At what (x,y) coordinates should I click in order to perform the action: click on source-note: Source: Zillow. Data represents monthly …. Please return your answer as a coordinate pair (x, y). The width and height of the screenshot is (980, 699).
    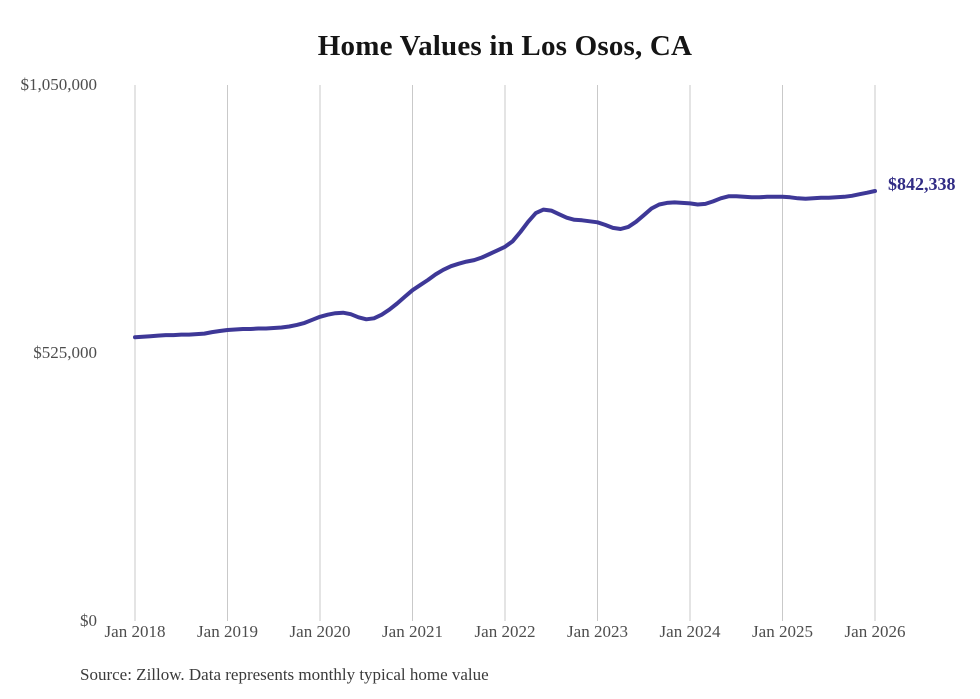
    Looking at the image, I should click on (284, 674).